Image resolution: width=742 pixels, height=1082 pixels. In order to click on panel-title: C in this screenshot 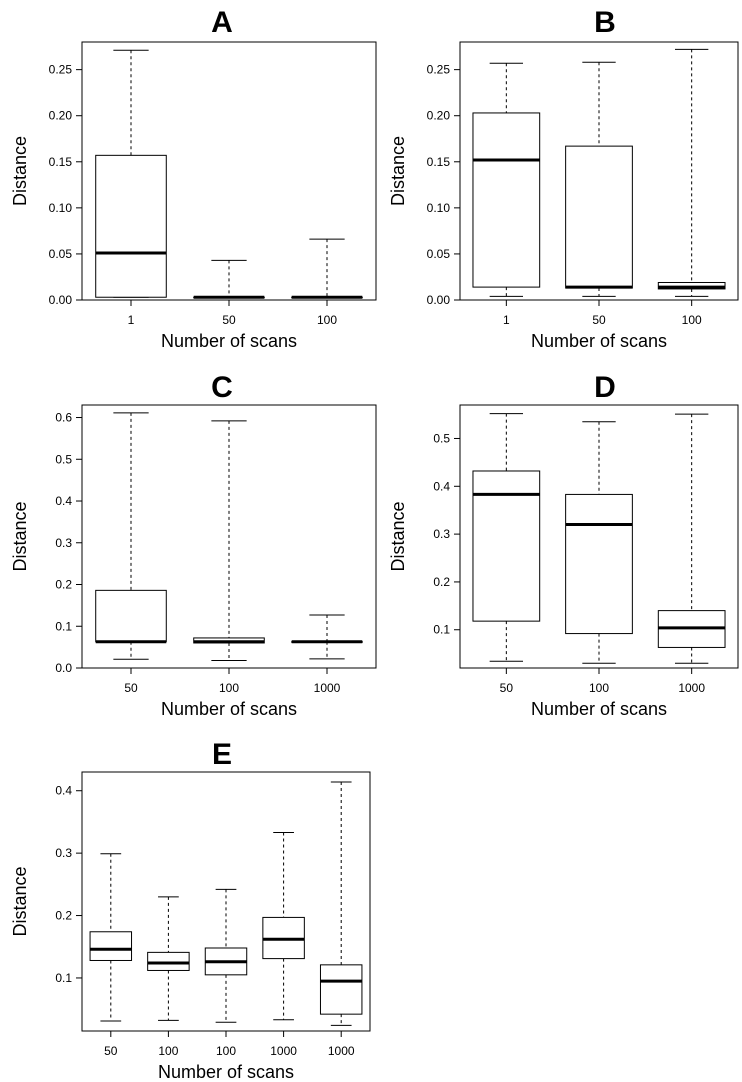, I will do `click(222, 387)`.